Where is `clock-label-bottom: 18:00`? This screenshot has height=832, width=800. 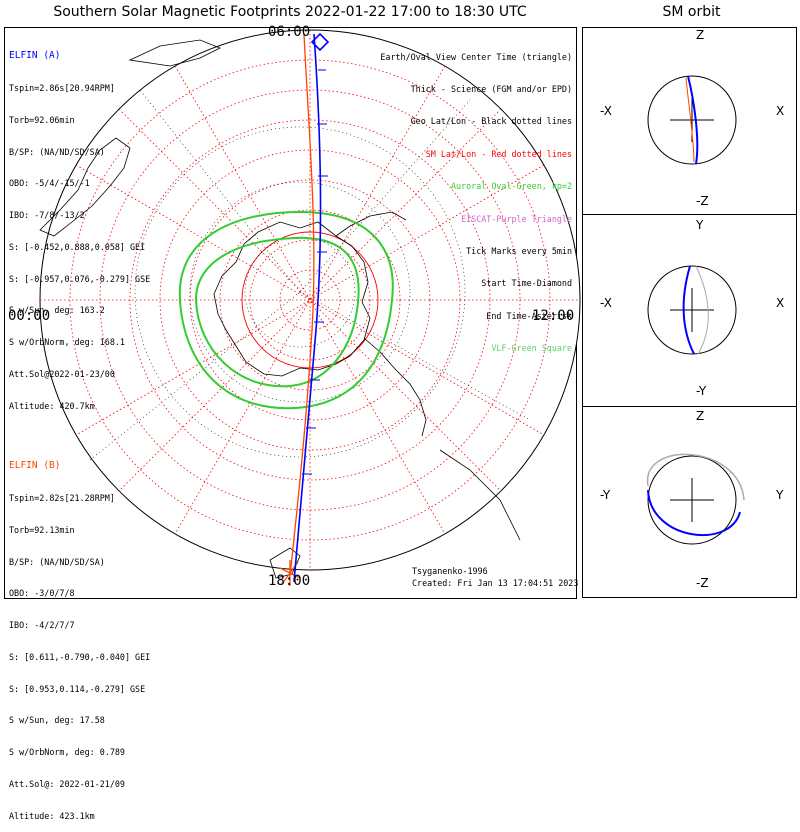
clock-label-bottom: 18:00 is located at coordinates (289, 581).